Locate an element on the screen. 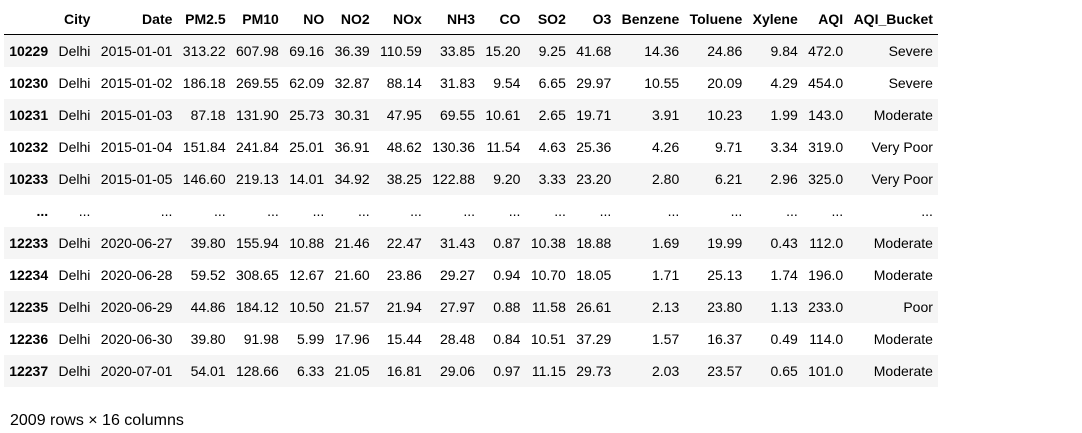  table-cell: 11.15 is located at coordinates (548, 371).